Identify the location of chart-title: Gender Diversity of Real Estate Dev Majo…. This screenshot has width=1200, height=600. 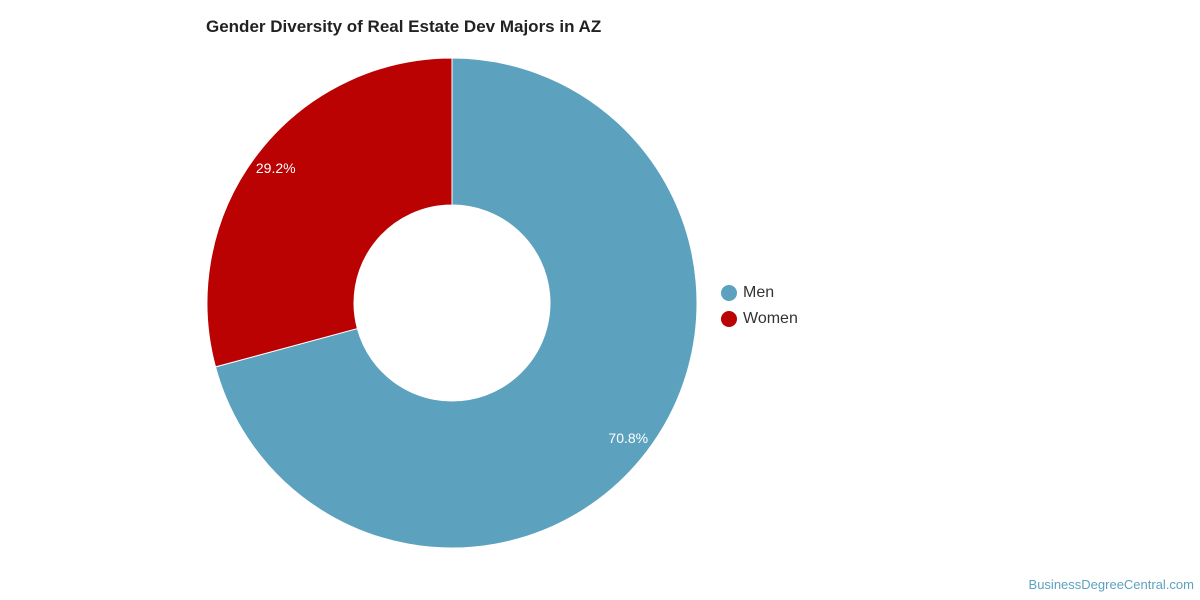
(404, 26).